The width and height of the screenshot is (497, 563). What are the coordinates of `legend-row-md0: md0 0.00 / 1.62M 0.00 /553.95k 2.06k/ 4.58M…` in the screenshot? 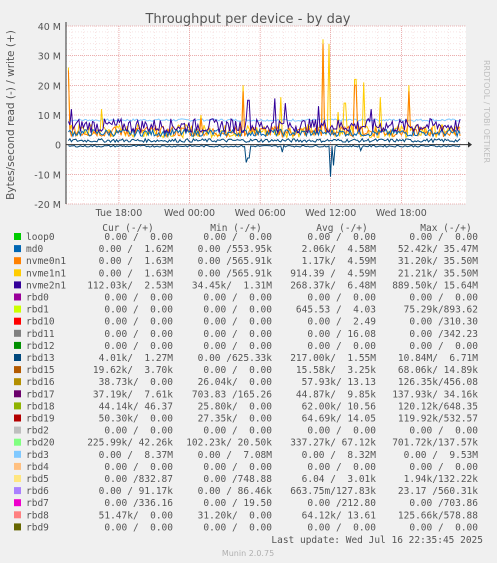 It's located at (246, 249).